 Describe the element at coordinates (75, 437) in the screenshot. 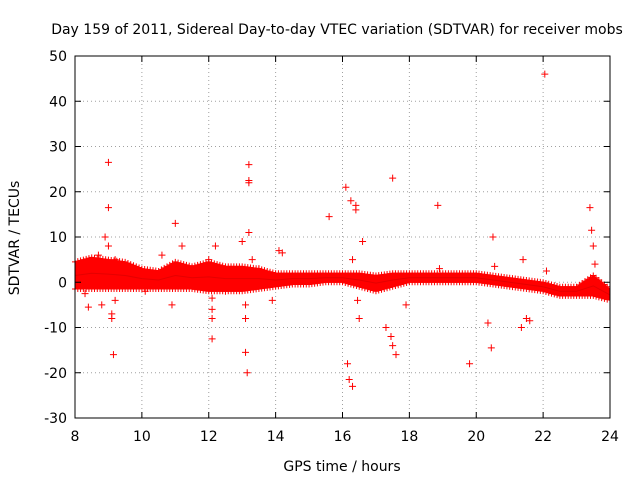

I see `x-tick-label: 8` at that location.